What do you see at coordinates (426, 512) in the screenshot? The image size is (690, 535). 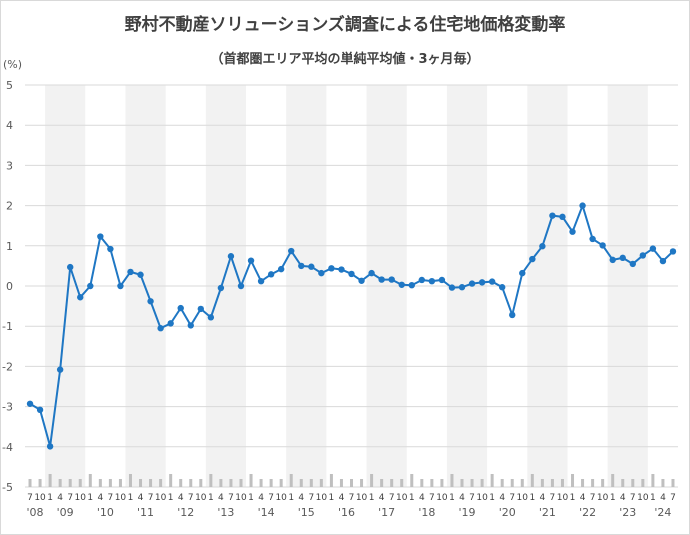 I see `year-tick-label: '18` at bounding box center [426, 512].